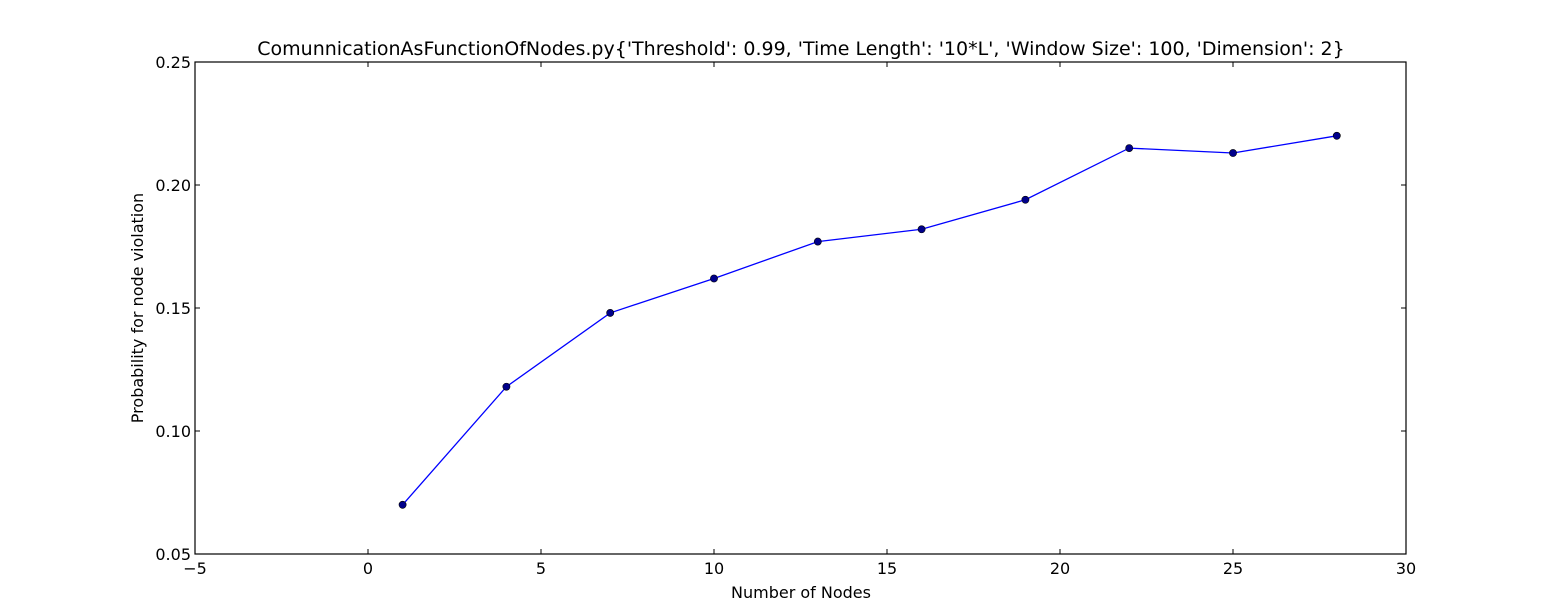 Image resolution: width=1562 pixels, height=615 pixels. Describe the element at coordinates (887, 568) in the screenshot. I see `x-tick-label: 15` at that location.